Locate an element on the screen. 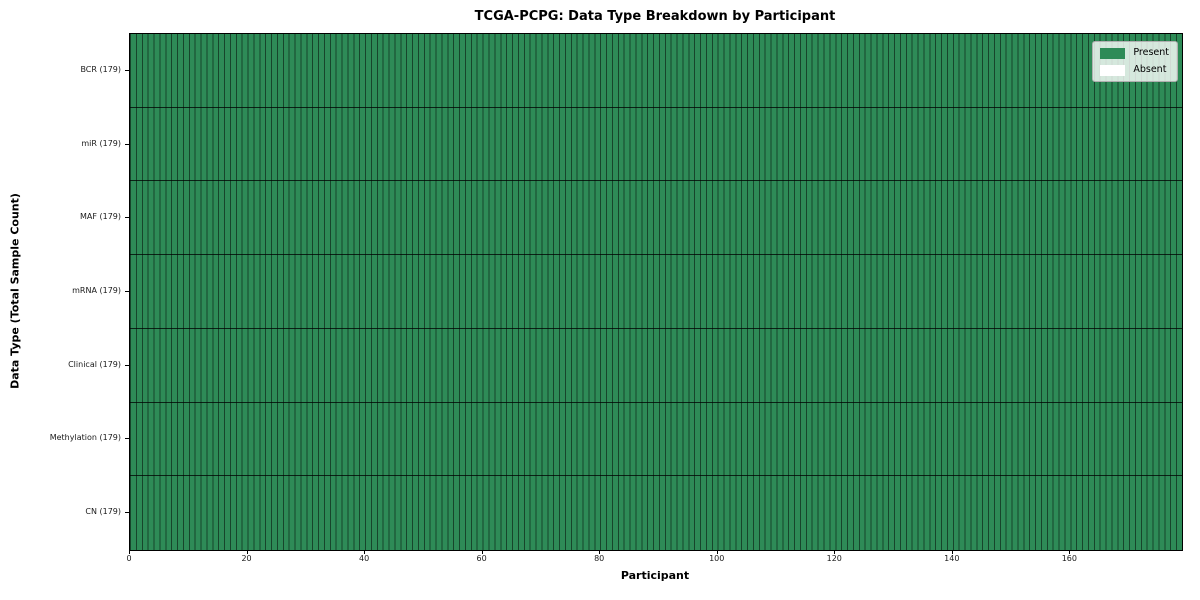 Image resolution: width=1200 pixels, height=600 pixels. xtick-label-0: 0 is located at coordinates (129, 558).